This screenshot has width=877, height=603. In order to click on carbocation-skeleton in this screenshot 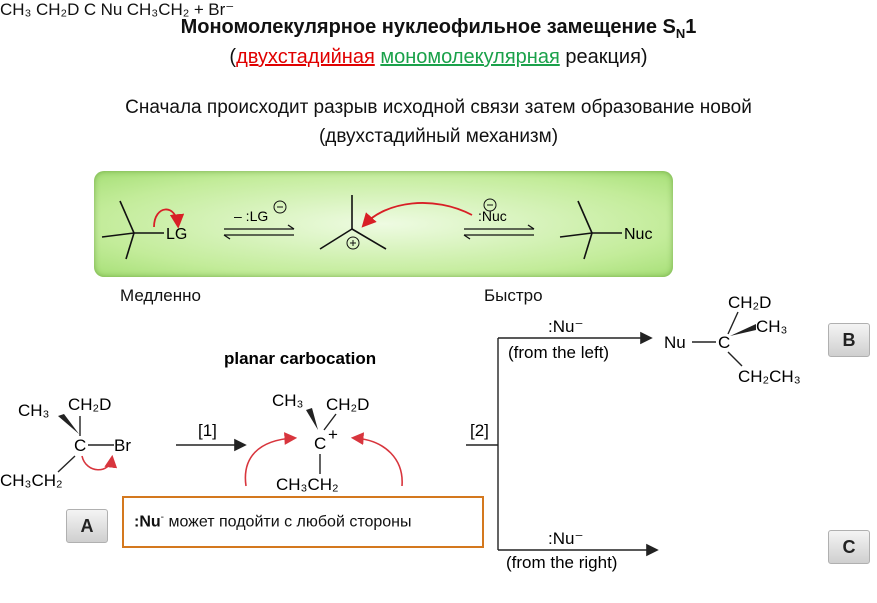, I will do `click(353, 222)`.